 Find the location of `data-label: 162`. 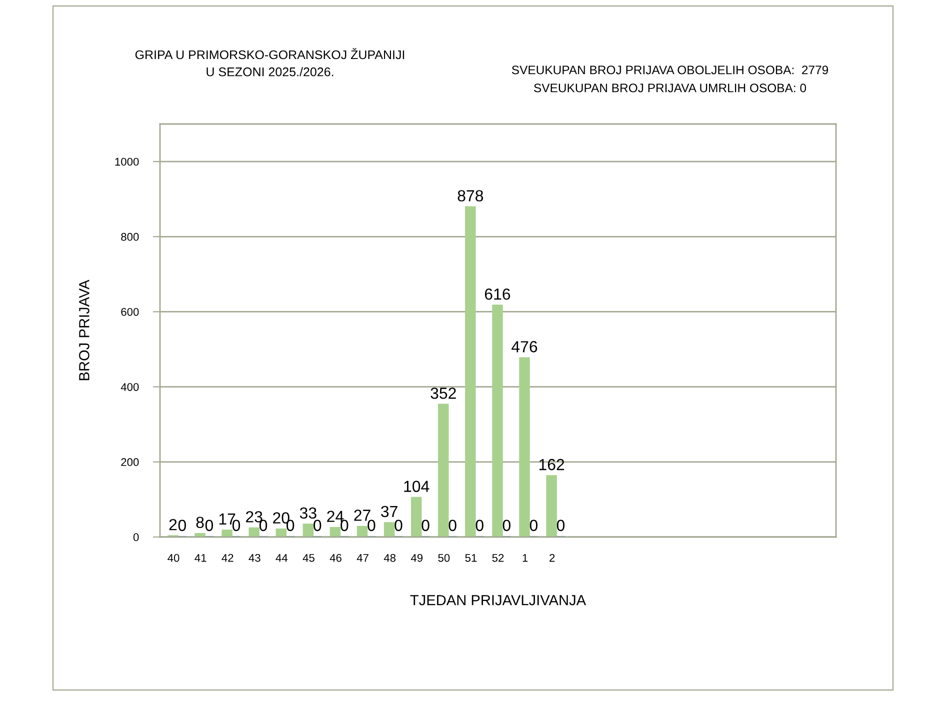

data-label: 162 is located at coordinates (551, 464).